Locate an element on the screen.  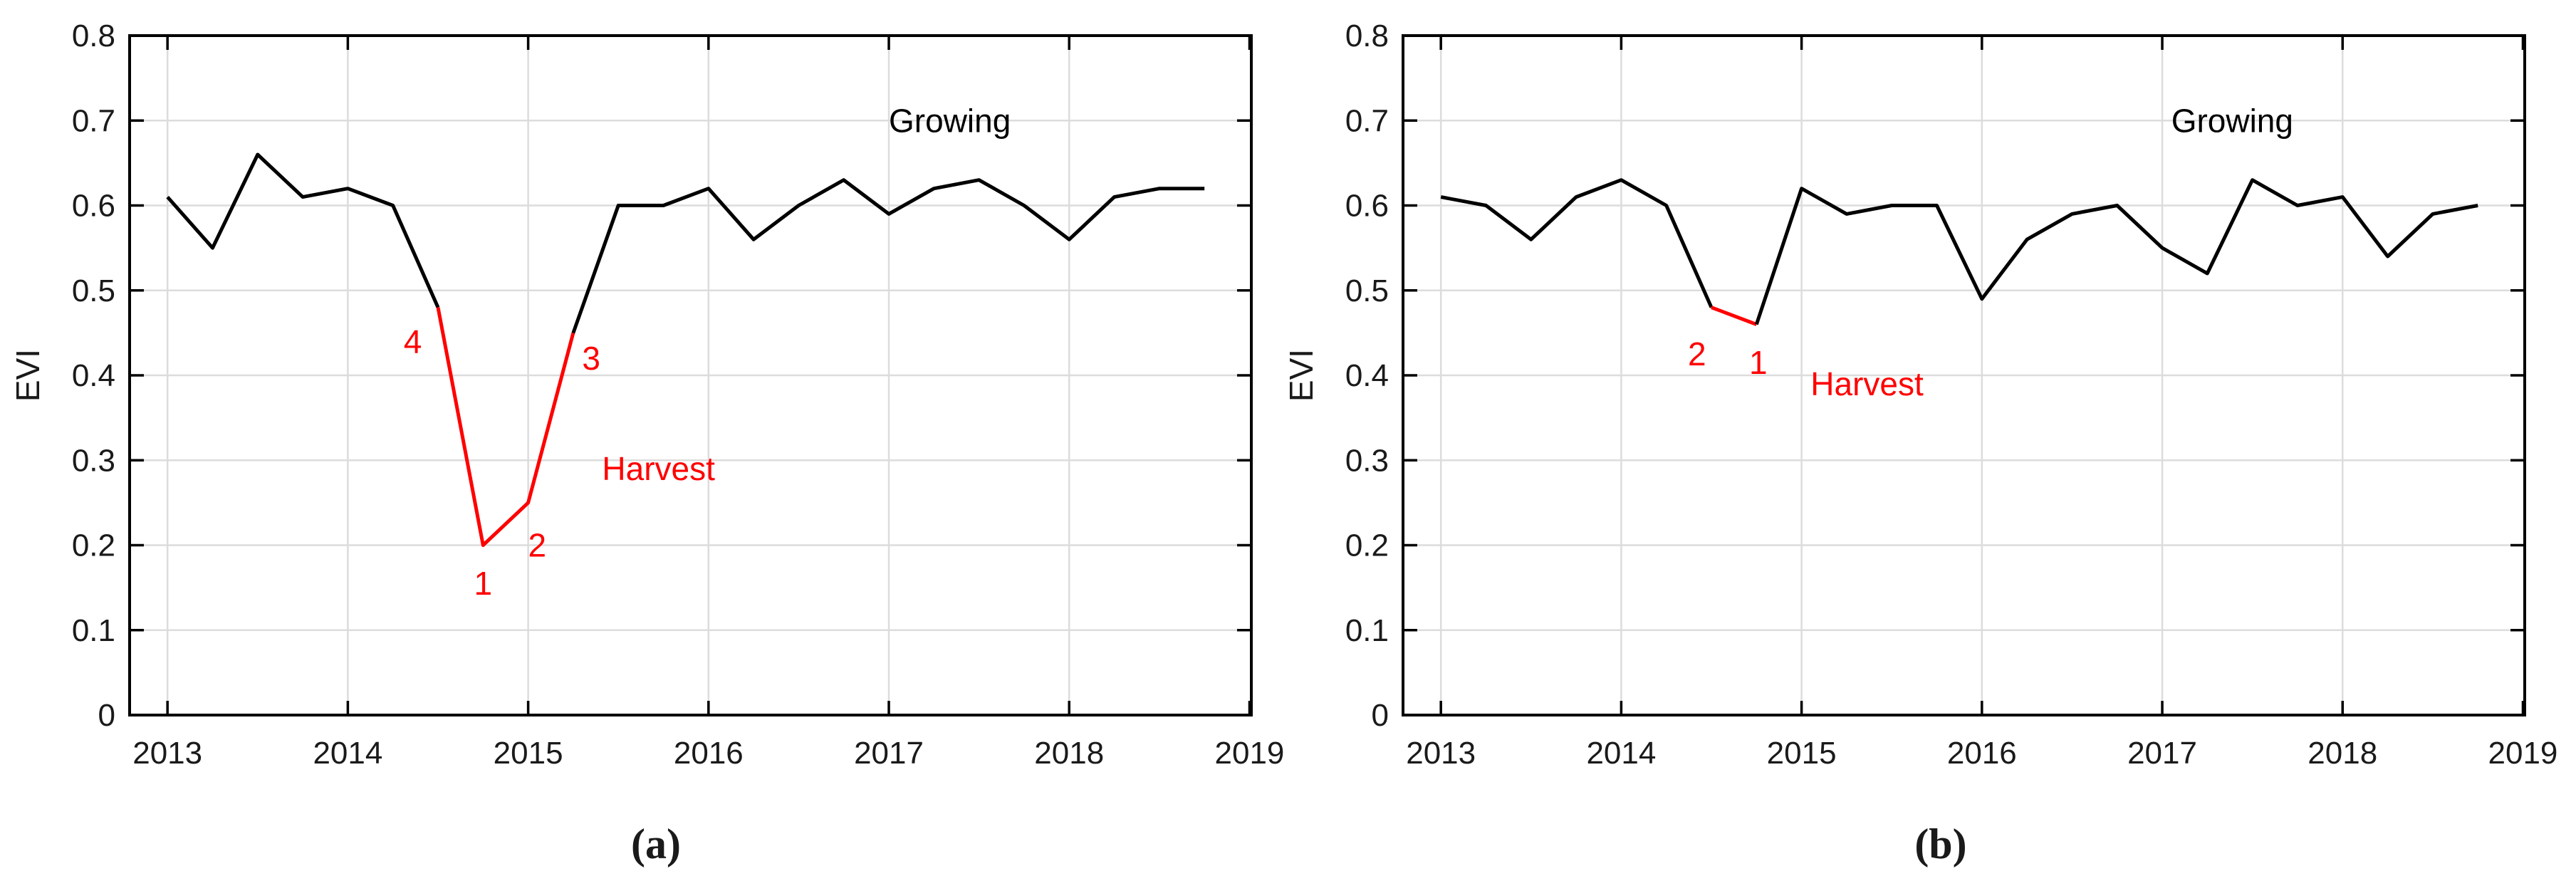
annotation-4: 4 is located at coordinates (413, 341).